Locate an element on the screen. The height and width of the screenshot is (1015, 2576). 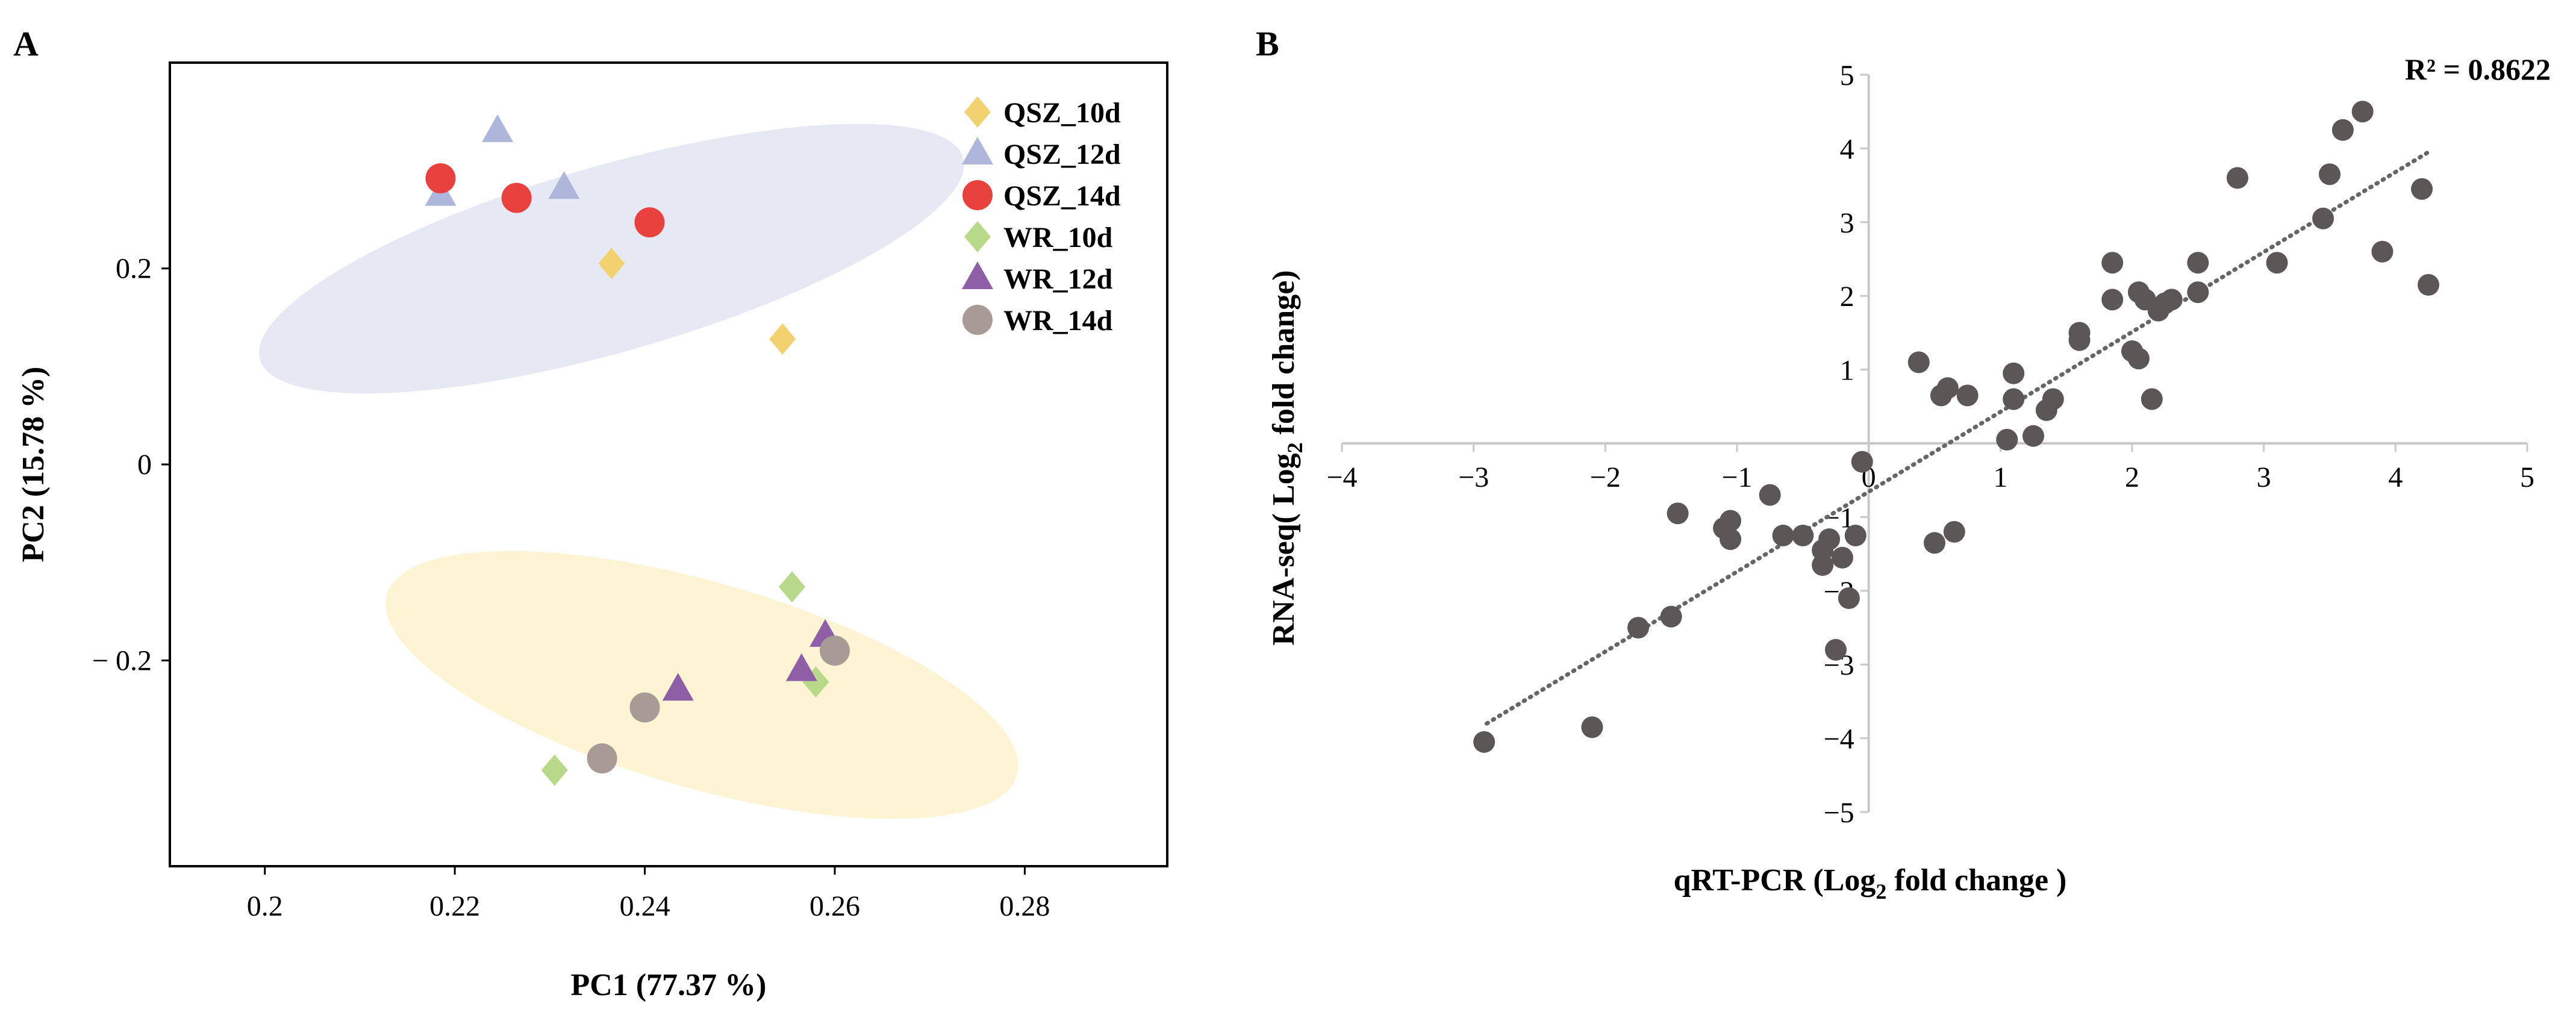
correlation-y-tick-label: 4 is located at coordinates (1847, 149).